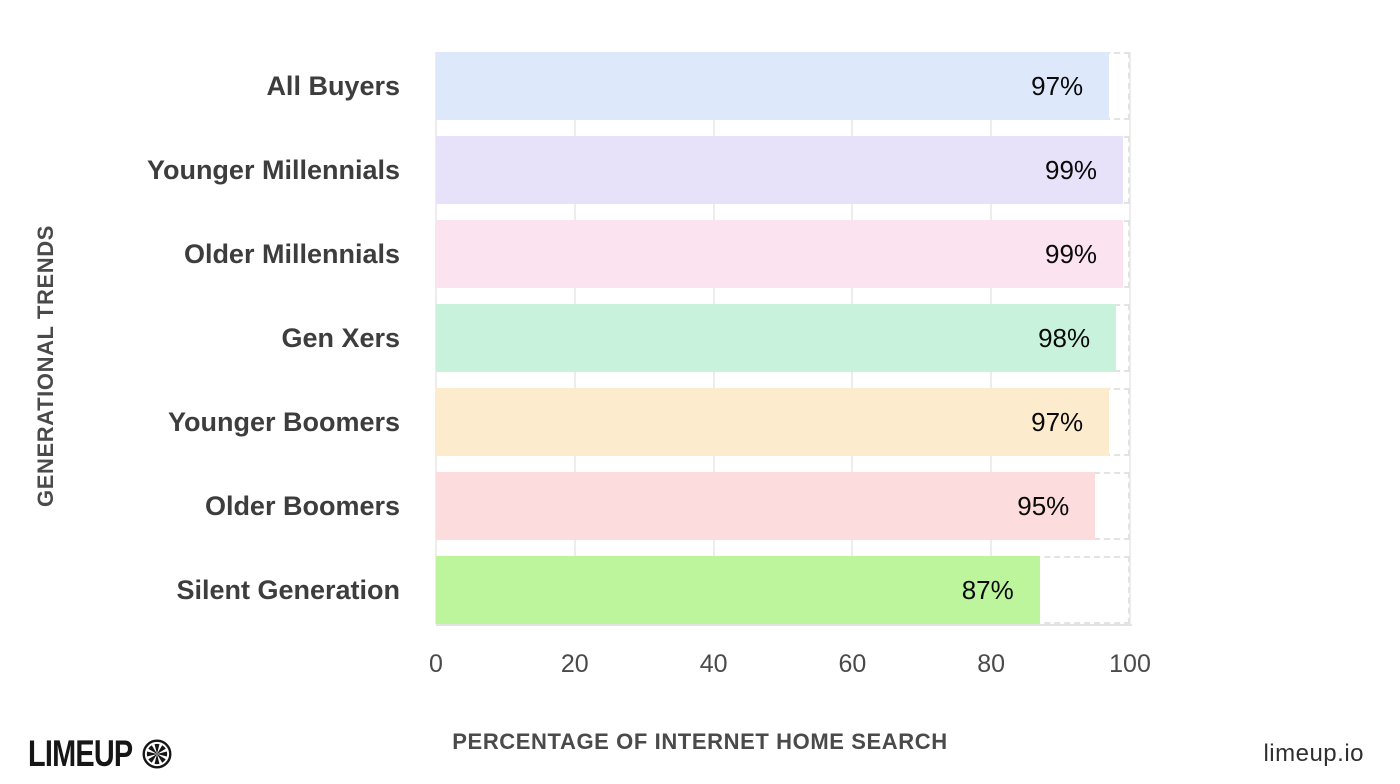 The height and width of the screenshot is (784, 1400). Describe the element at coordinates (784, 625) in the screenshot. I see `x-axis-line` at that location.